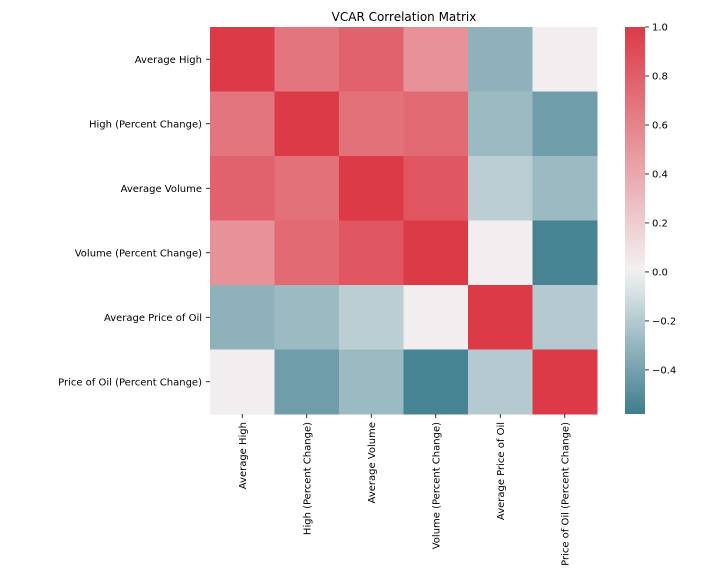  I want to click on column-tick-label: Price of Oil (Percent Change), so click(565, 494).